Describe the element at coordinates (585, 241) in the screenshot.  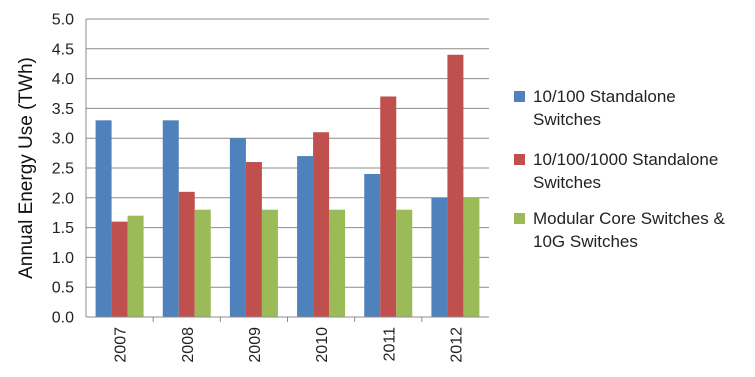
I see `legend-label: 10G Switches` at that location.